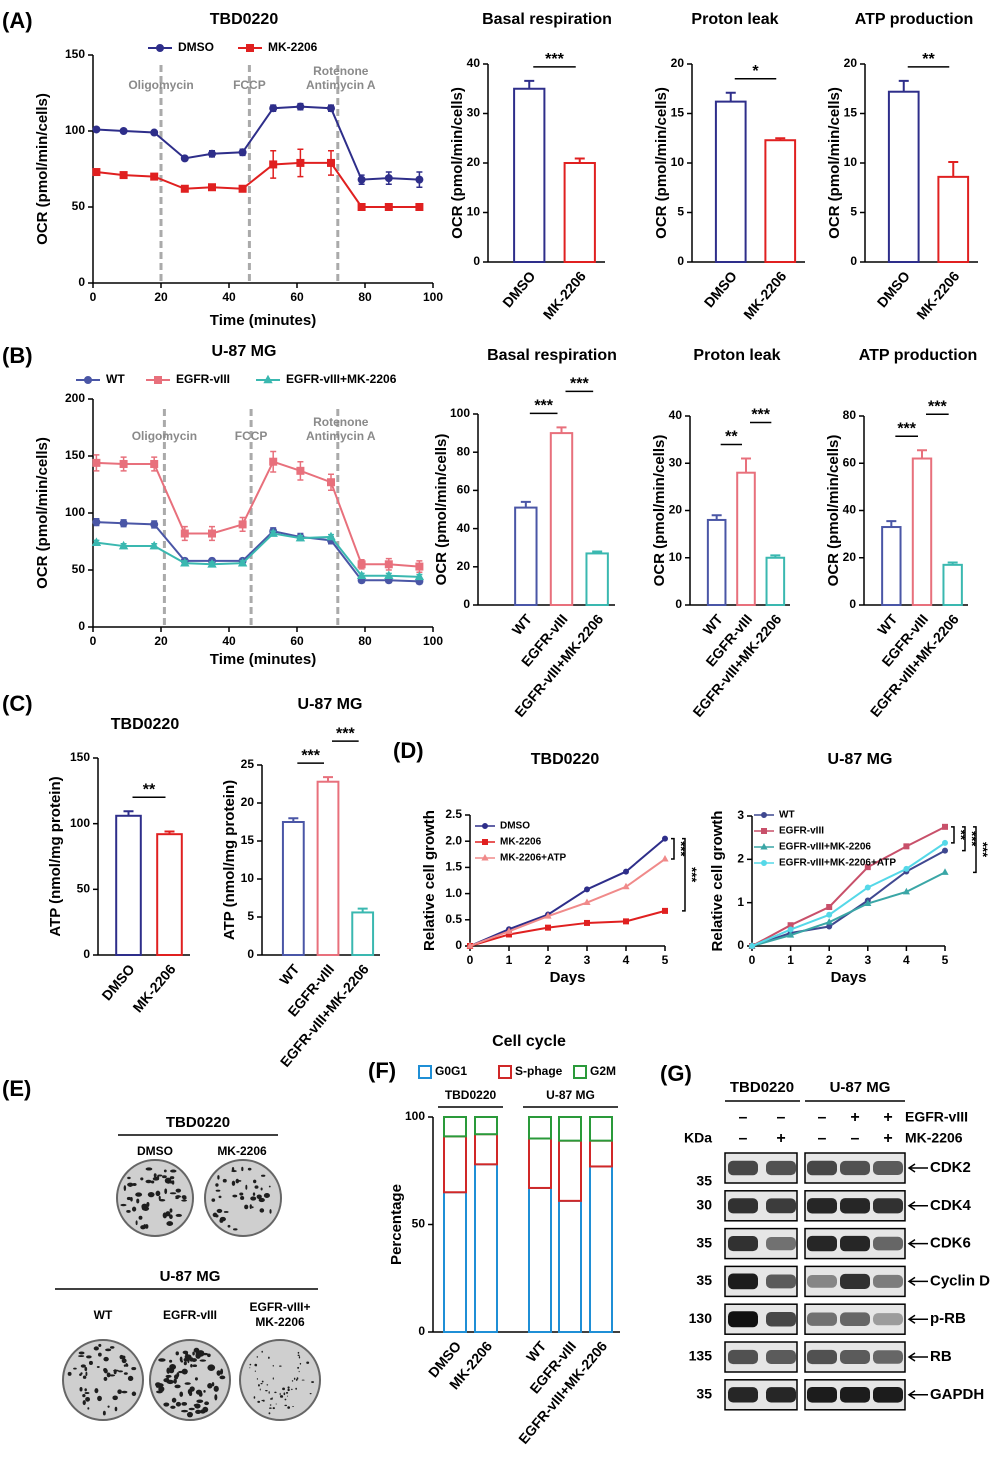 Image resolution: width=1000 pixels, height=1465 pixels. I want to click on legend-label: S-phage, so click(539, 1071).